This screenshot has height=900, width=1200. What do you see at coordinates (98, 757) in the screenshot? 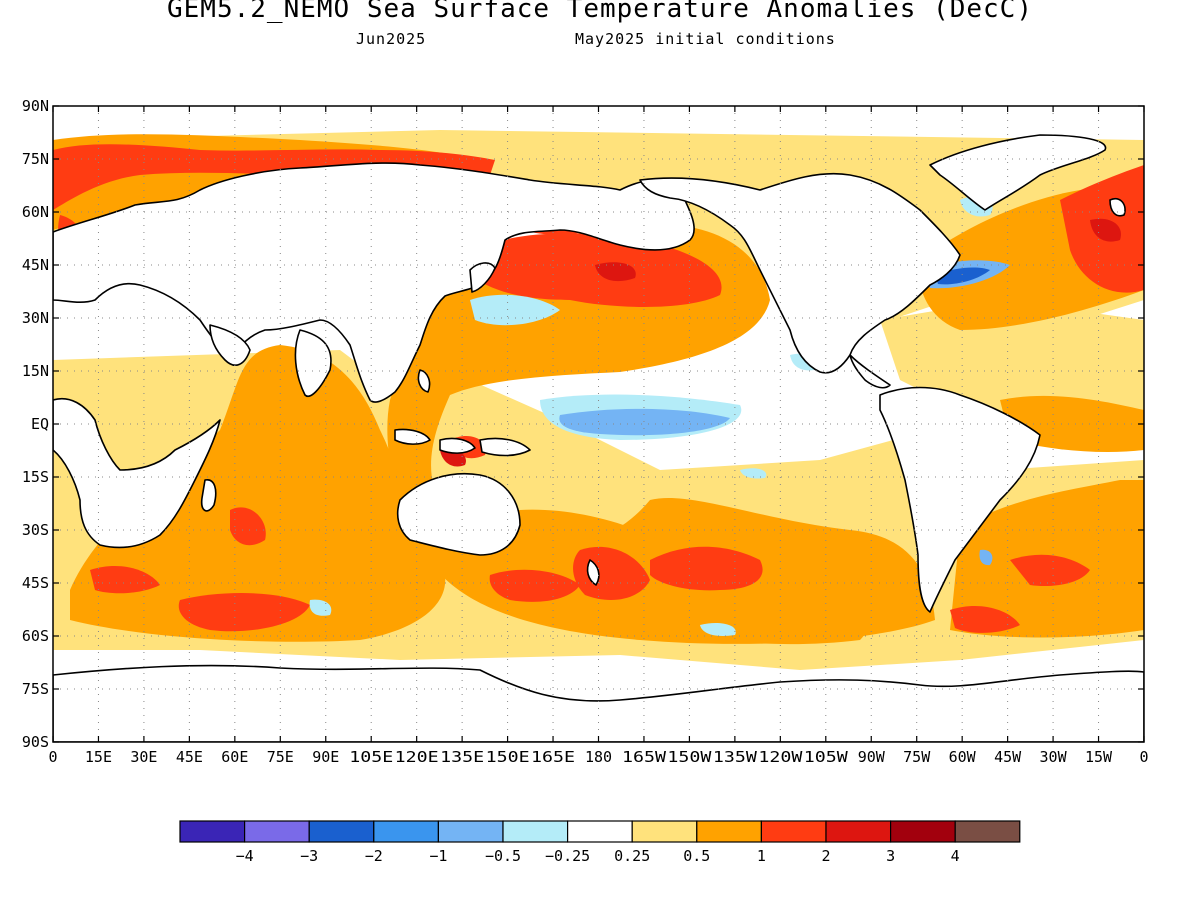
I see `lon-tick-label: 15E` at bounding box center [98, 757].